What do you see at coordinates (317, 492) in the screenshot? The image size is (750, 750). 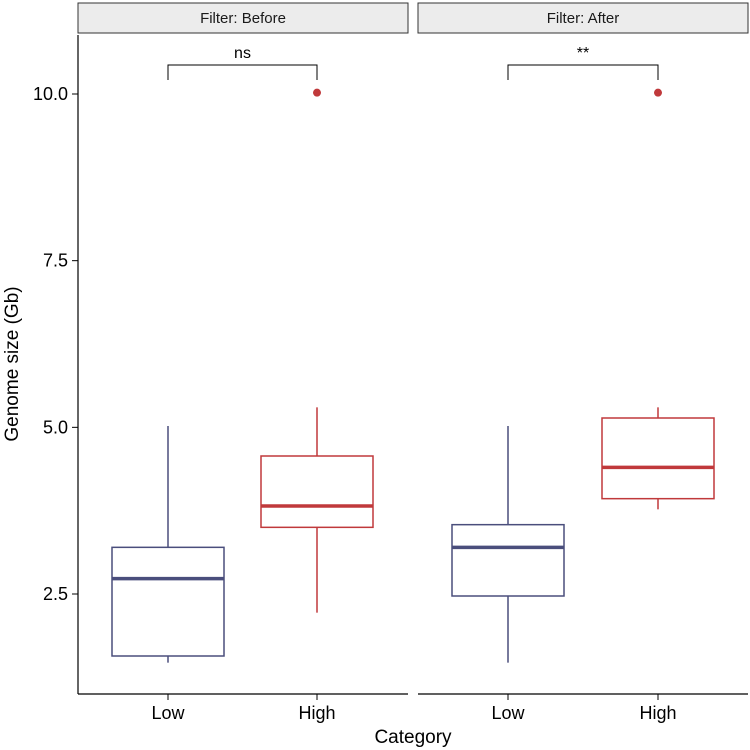 I see `box-0-high-box` at bounding box center [317, 492].